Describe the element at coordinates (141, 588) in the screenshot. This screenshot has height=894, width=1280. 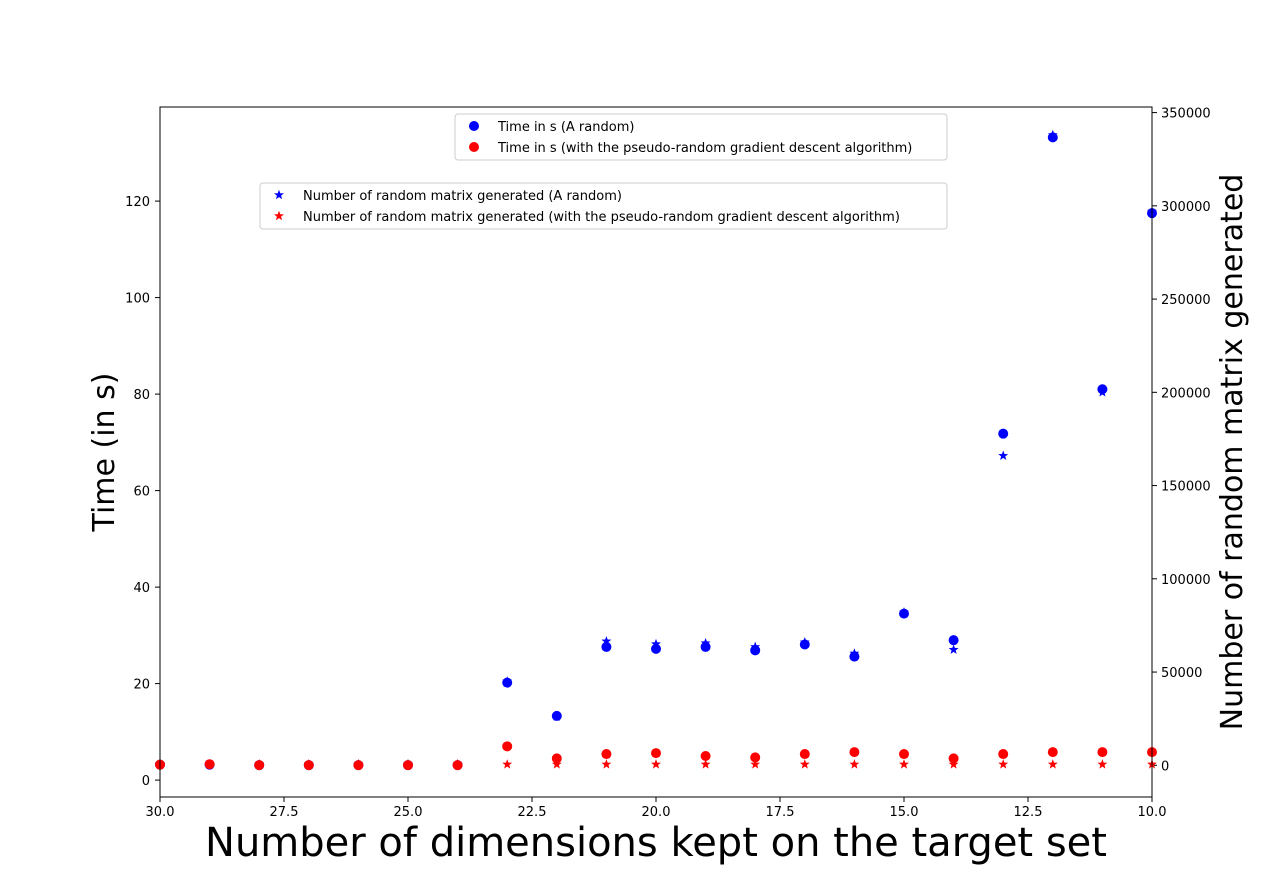
I see `y-left-tick-label: 40` at that location.